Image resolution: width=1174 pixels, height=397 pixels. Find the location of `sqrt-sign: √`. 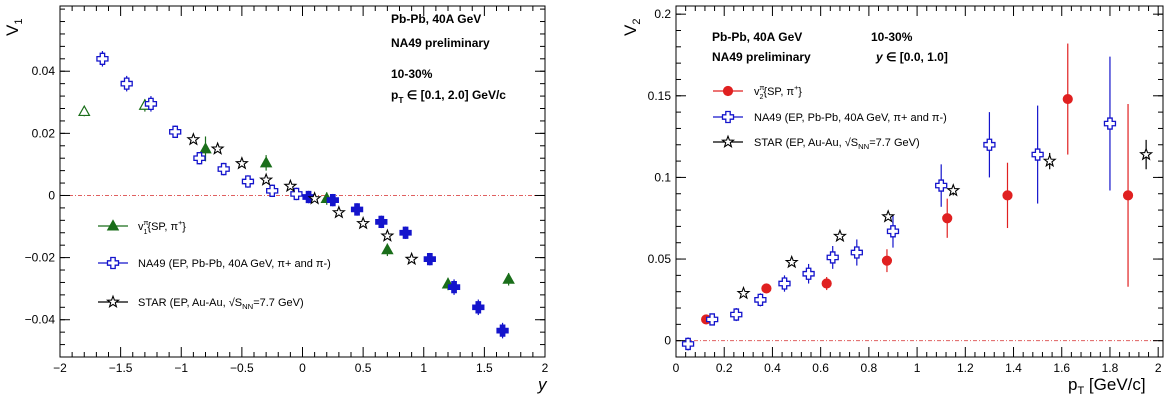

sqrt-sign: √ is located at coordinates (848, 143).